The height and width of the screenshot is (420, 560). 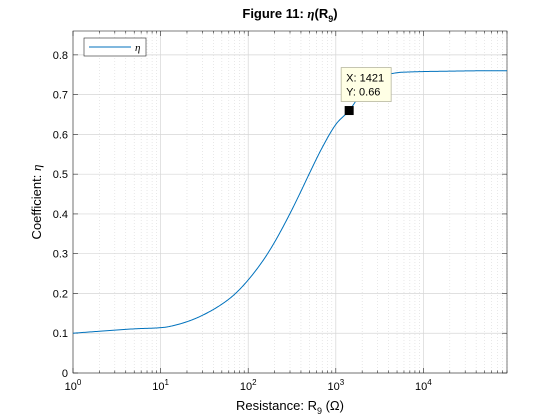 I want to click on data-tip-y: Y: 0.66, so click(x=363, y=93).